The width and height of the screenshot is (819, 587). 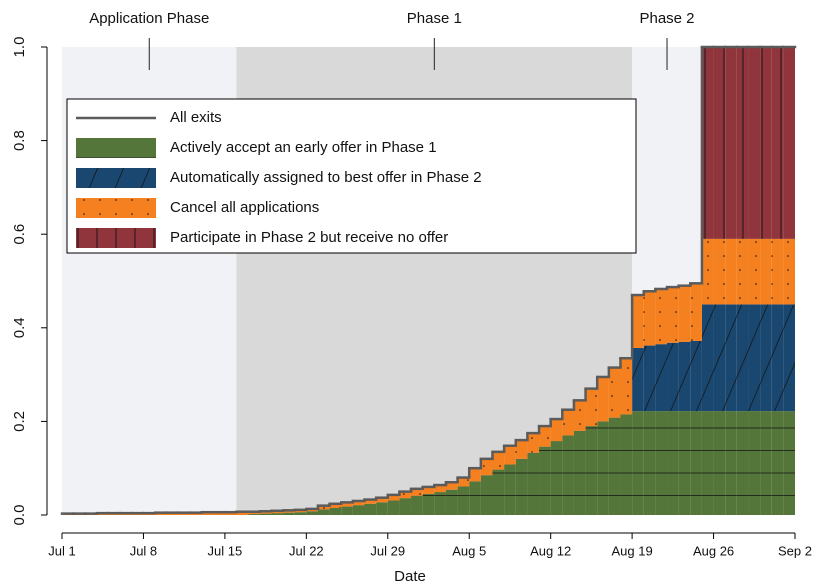 What do you see at coordinates (469, 550) in the screenshot?
I see `x-tick-label: Aug 5` at bounding box center [469, 550].